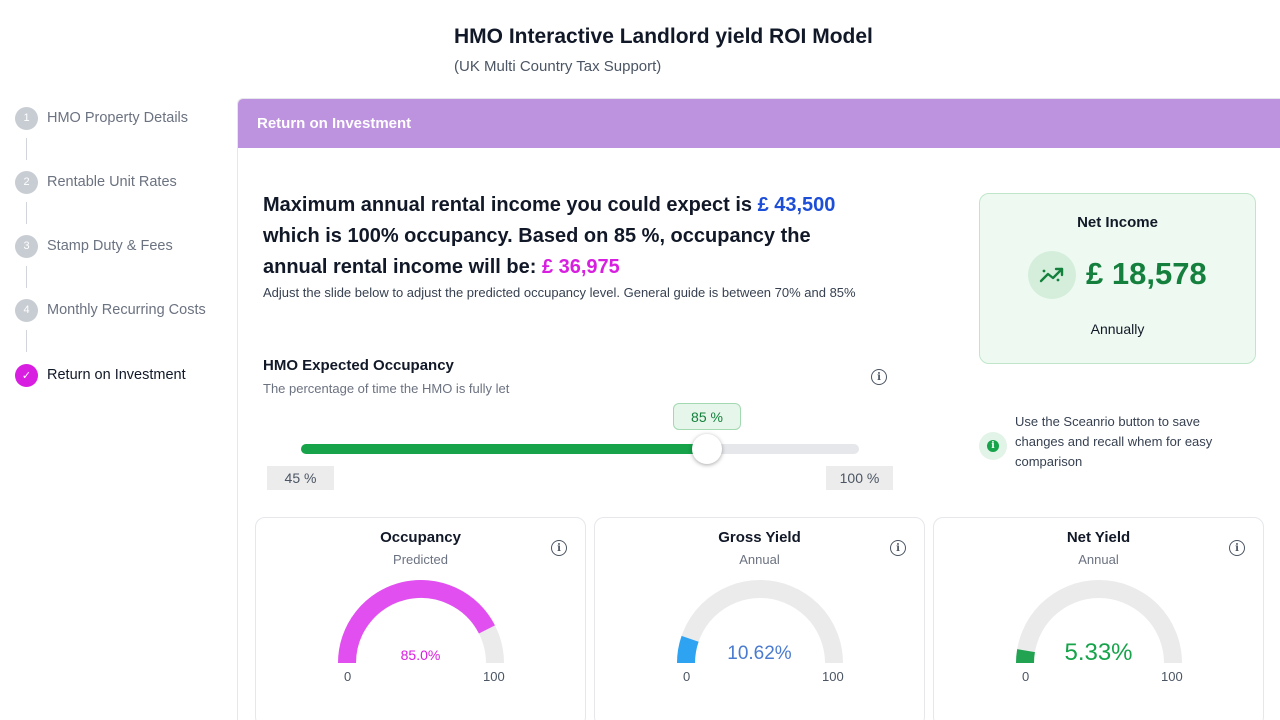  I want to click on step-label: Return on Investment, so click(116, 375).